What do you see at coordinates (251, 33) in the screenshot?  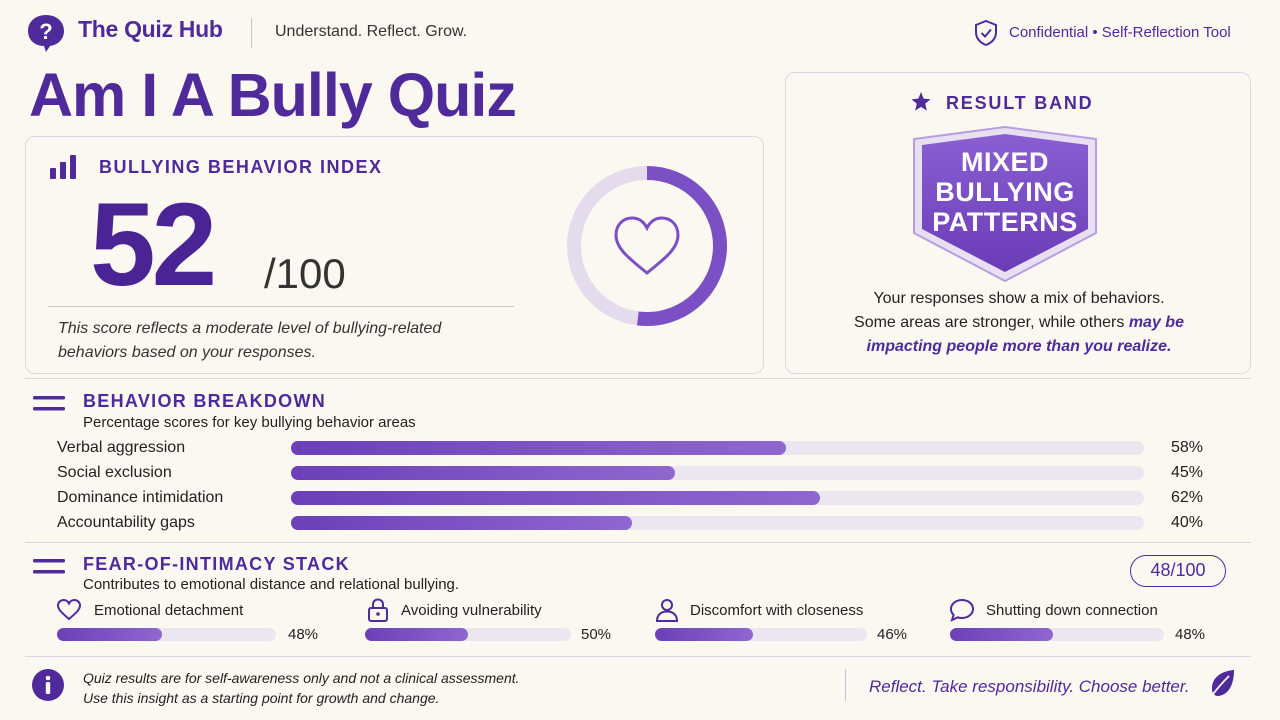 I see `header-divider` at bounding box center [251, 33].